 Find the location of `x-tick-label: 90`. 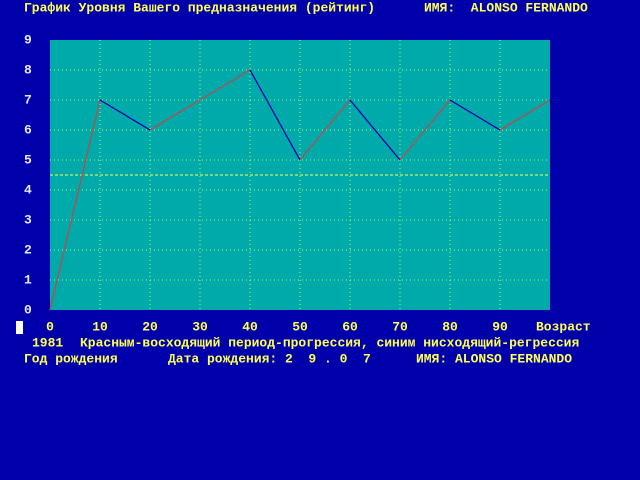

x-tick-label: 90 is located at coordinates (500, 326).